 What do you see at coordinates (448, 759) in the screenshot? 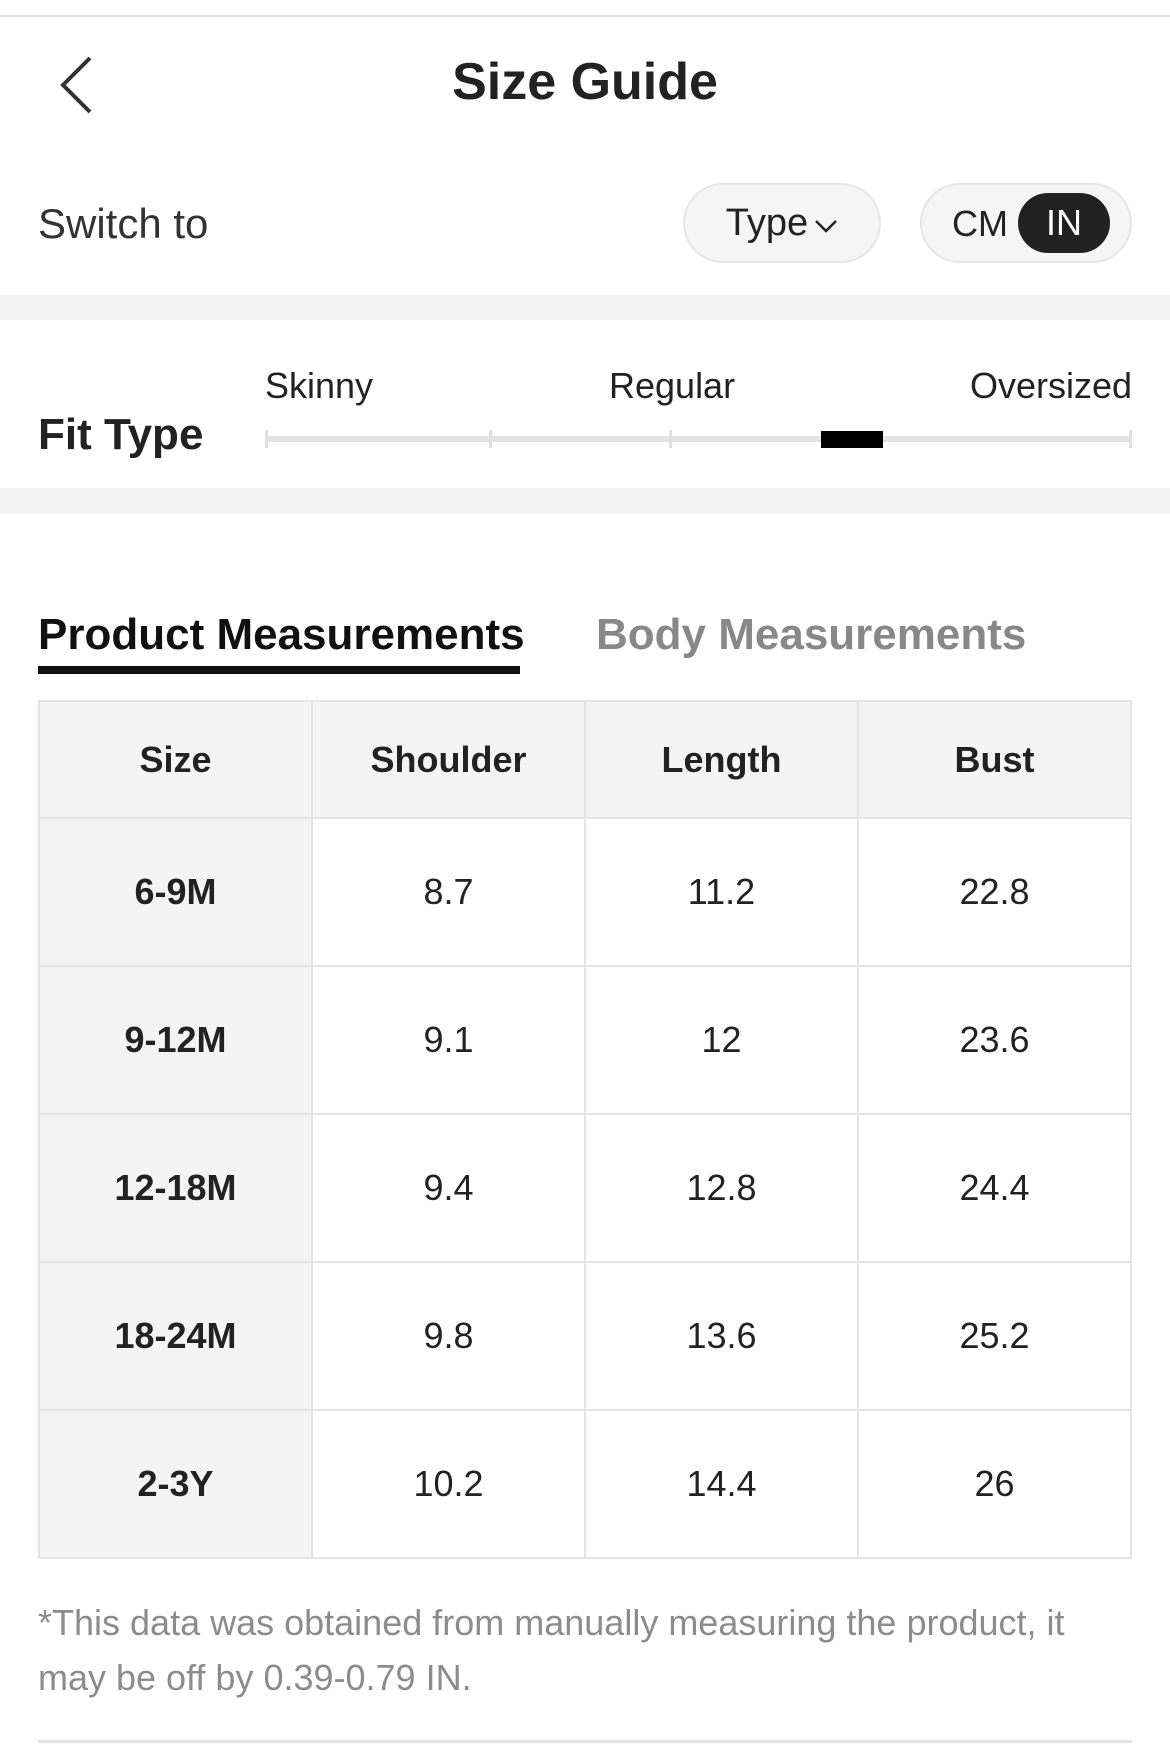
I see `column-header-shoulder: Shoulder` at bounding box center [448, 759].